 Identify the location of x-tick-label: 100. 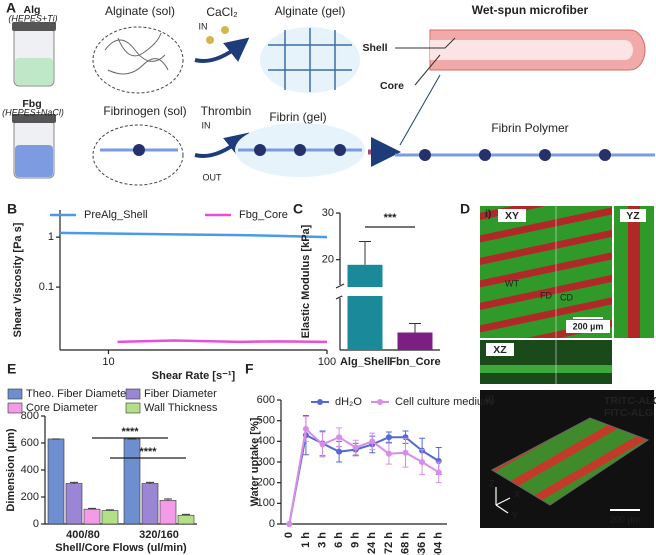
(327, 362).